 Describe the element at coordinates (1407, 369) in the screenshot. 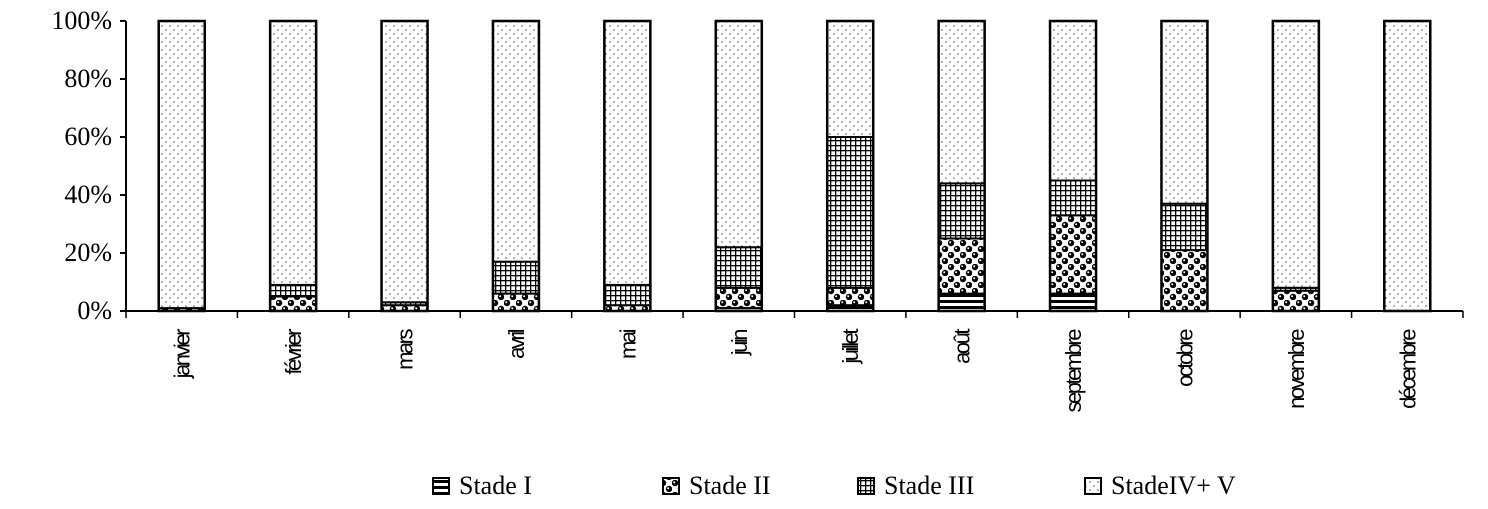

I see `x-tick-label: décembre` at that location.